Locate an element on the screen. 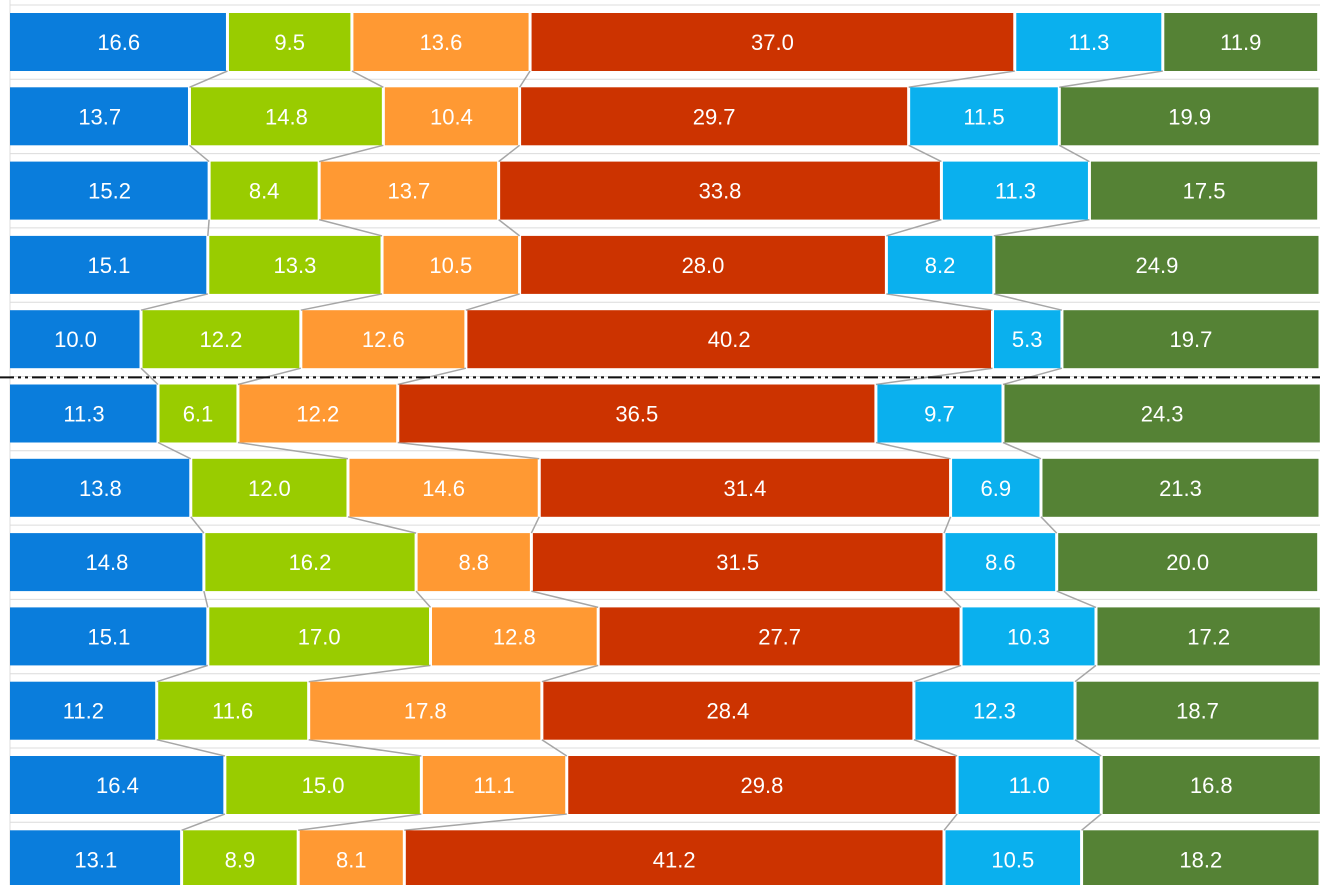 This screenshot has width=1320, height=885. data-label: 40.2 is located at coordinates (729, 339).